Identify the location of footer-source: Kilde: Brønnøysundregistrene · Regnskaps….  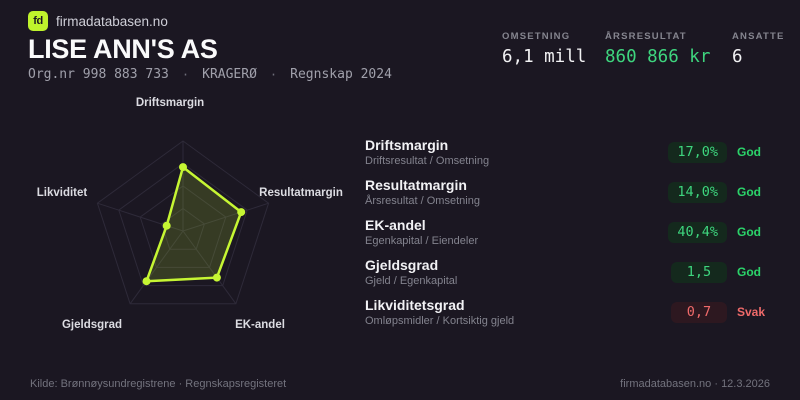
(158, 384).